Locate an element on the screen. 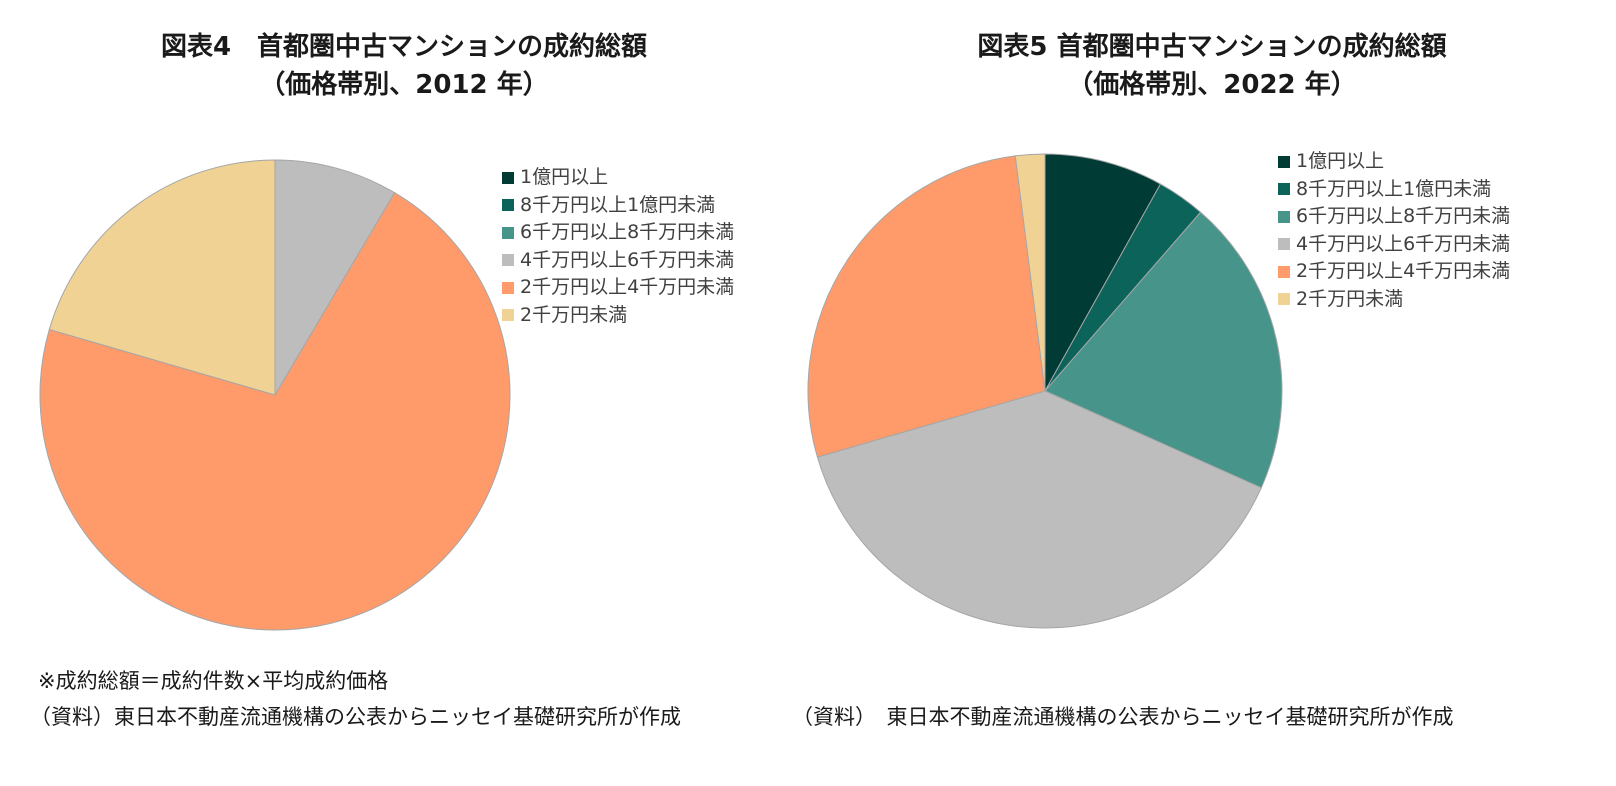  chart-title: 図表5 首都圏中古マンションの成約総額 （価格帯別、2022 年） is located at coordinates (1212, 66).